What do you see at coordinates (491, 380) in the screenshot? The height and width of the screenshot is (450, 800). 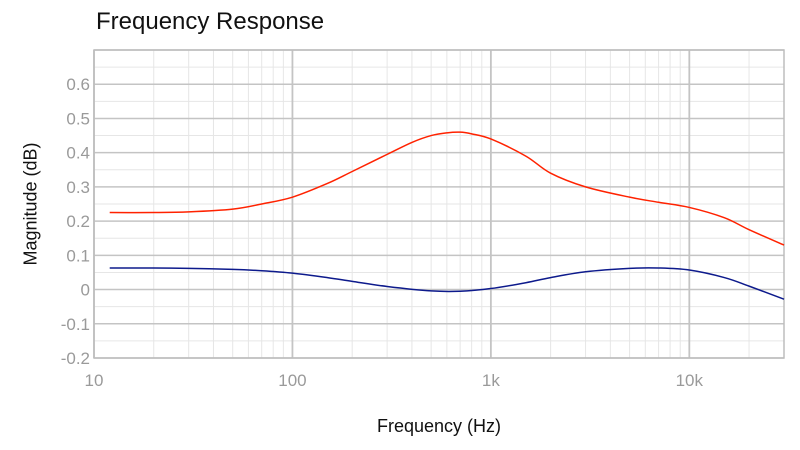 I see `x-tick-label: 1k` at bounding box center [491, 380].